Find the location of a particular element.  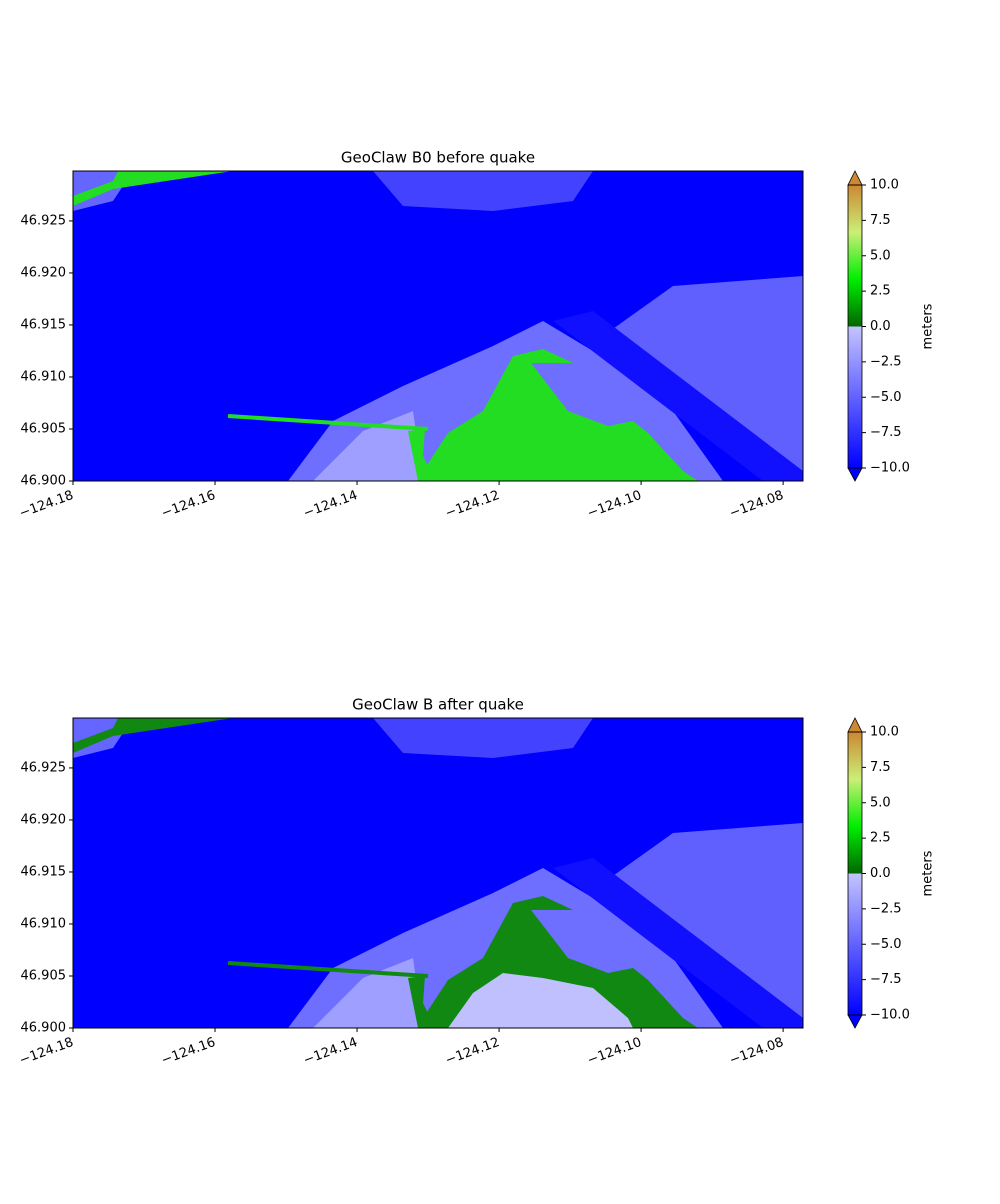

chart-title: GeoClaw B after quake is located at coordinates (438, 705).